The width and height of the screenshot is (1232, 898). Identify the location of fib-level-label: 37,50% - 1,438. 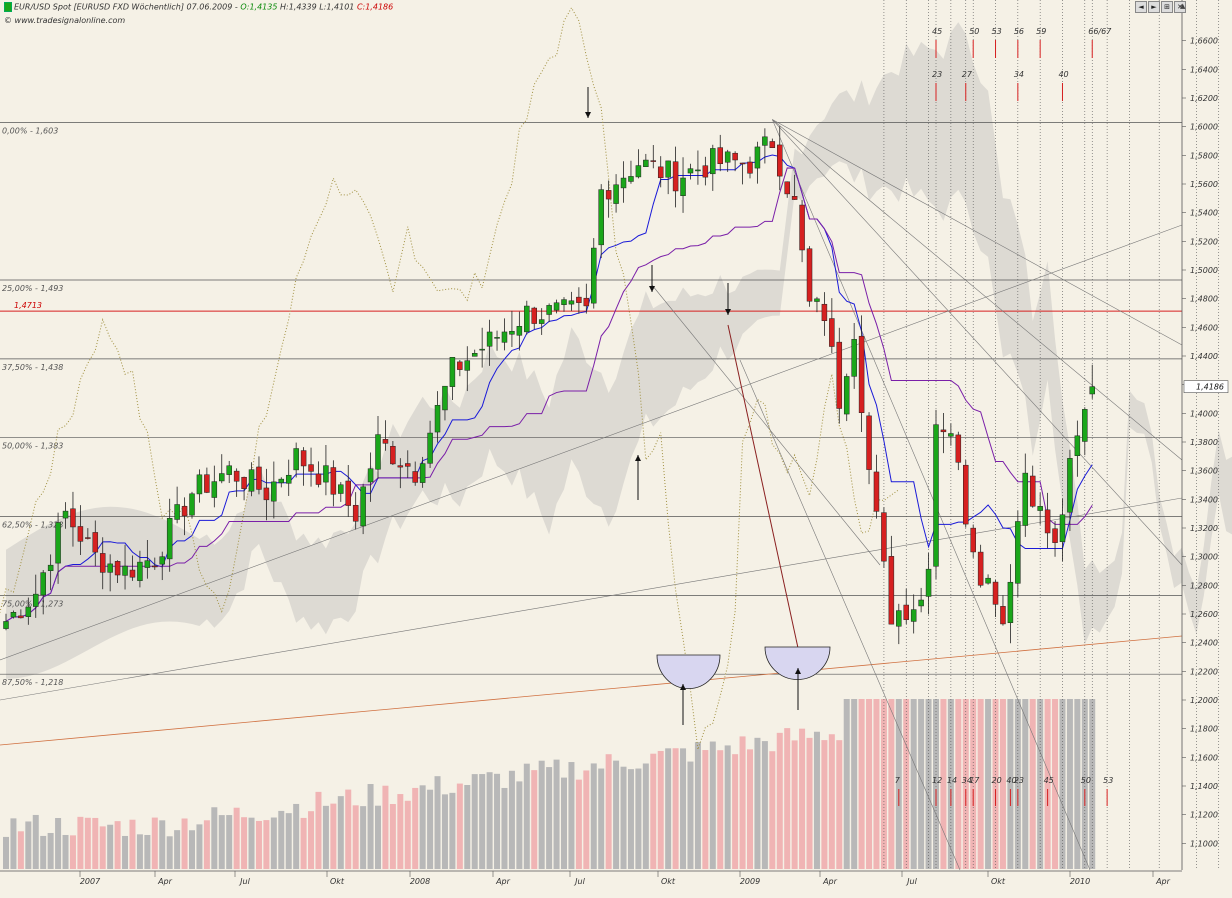
(32, 367).